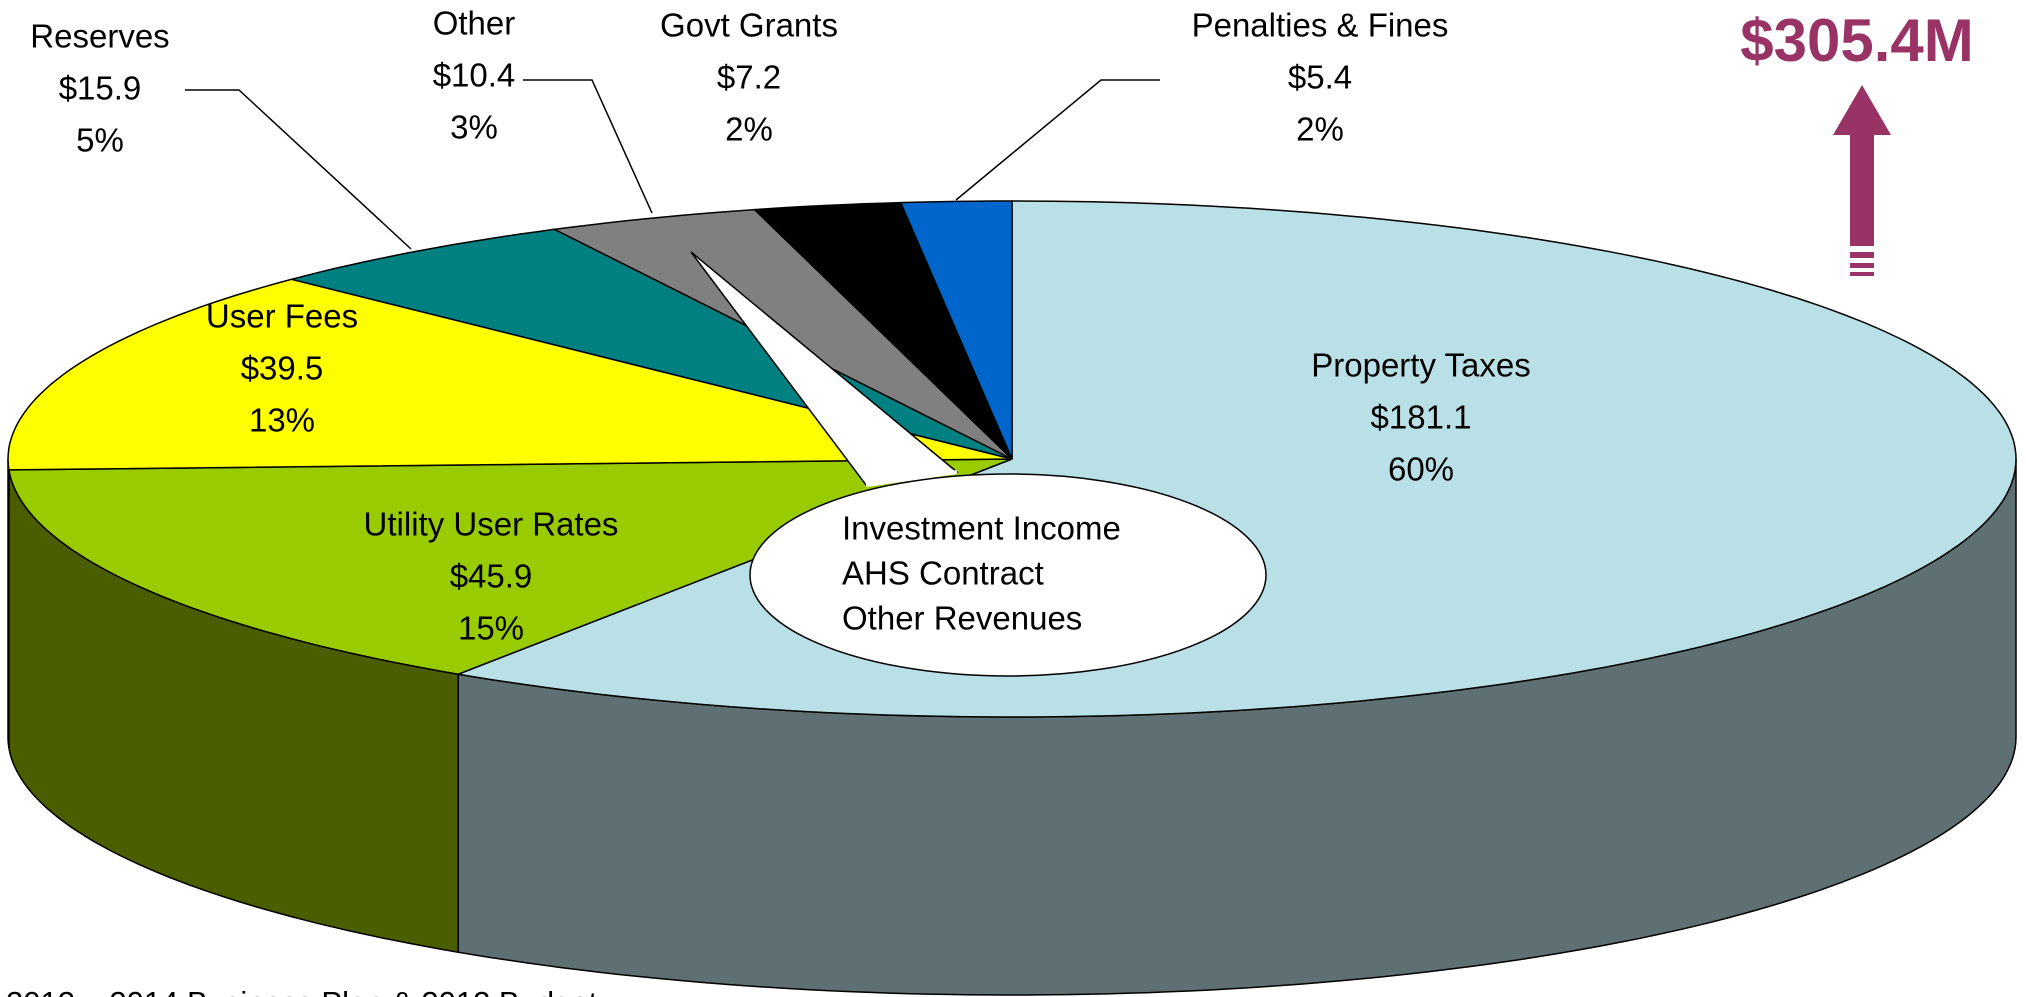 The height and width of the screenshot is (997, 2026). Describe the element at coordinates (1320, 25) in the screenshot. I see `slice-label: Penalties & Fines` at that location.